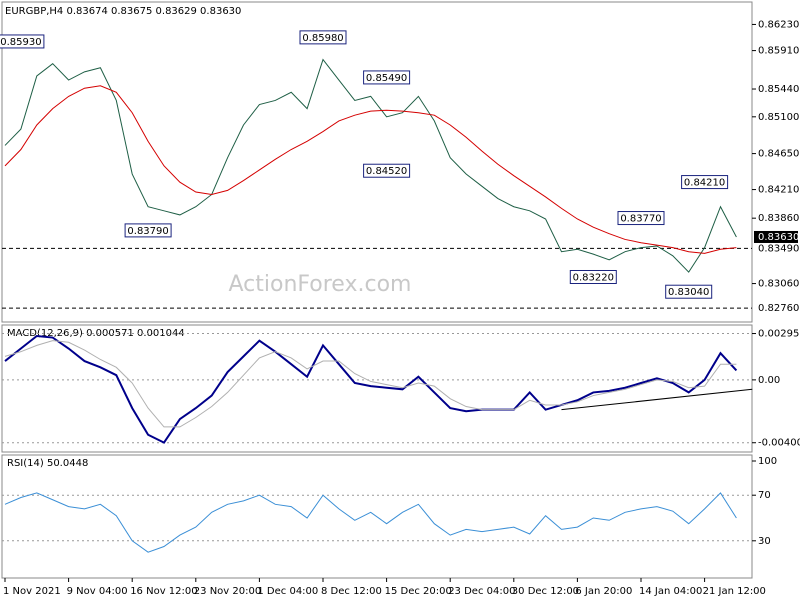 This screenshot has width=800, height=600. What do you see at coordinates (47, 463) in the screenshot?
I see `rsi-title: RSI(14) 50.0448` at bounding box center [47, 463].